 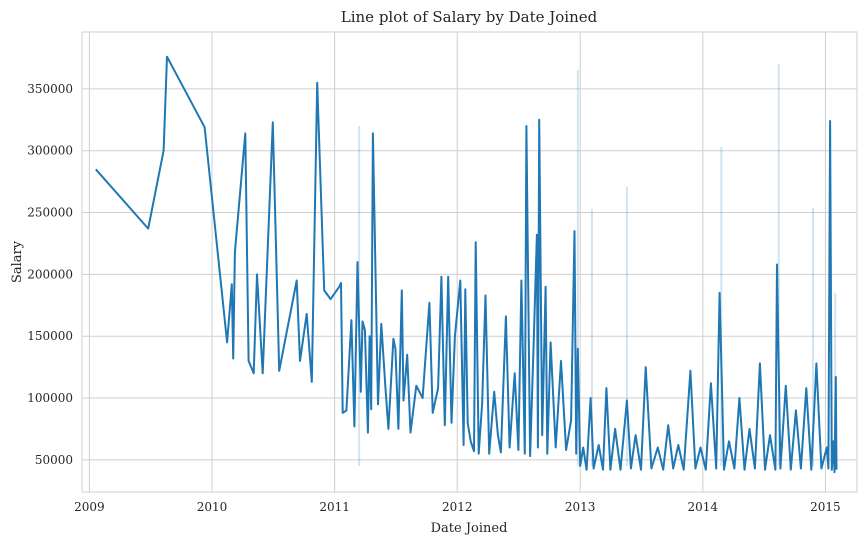 I want to click on y-tick-label: 350000, so click(x=50, y=89).